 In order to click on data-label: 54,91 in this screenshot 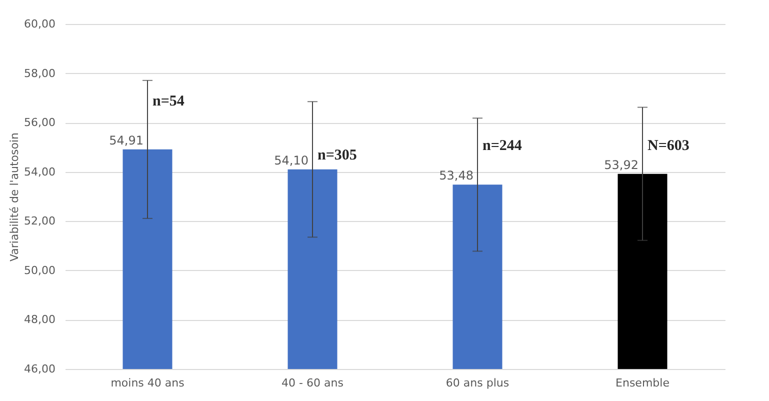, I will do `click(126, 140)`.